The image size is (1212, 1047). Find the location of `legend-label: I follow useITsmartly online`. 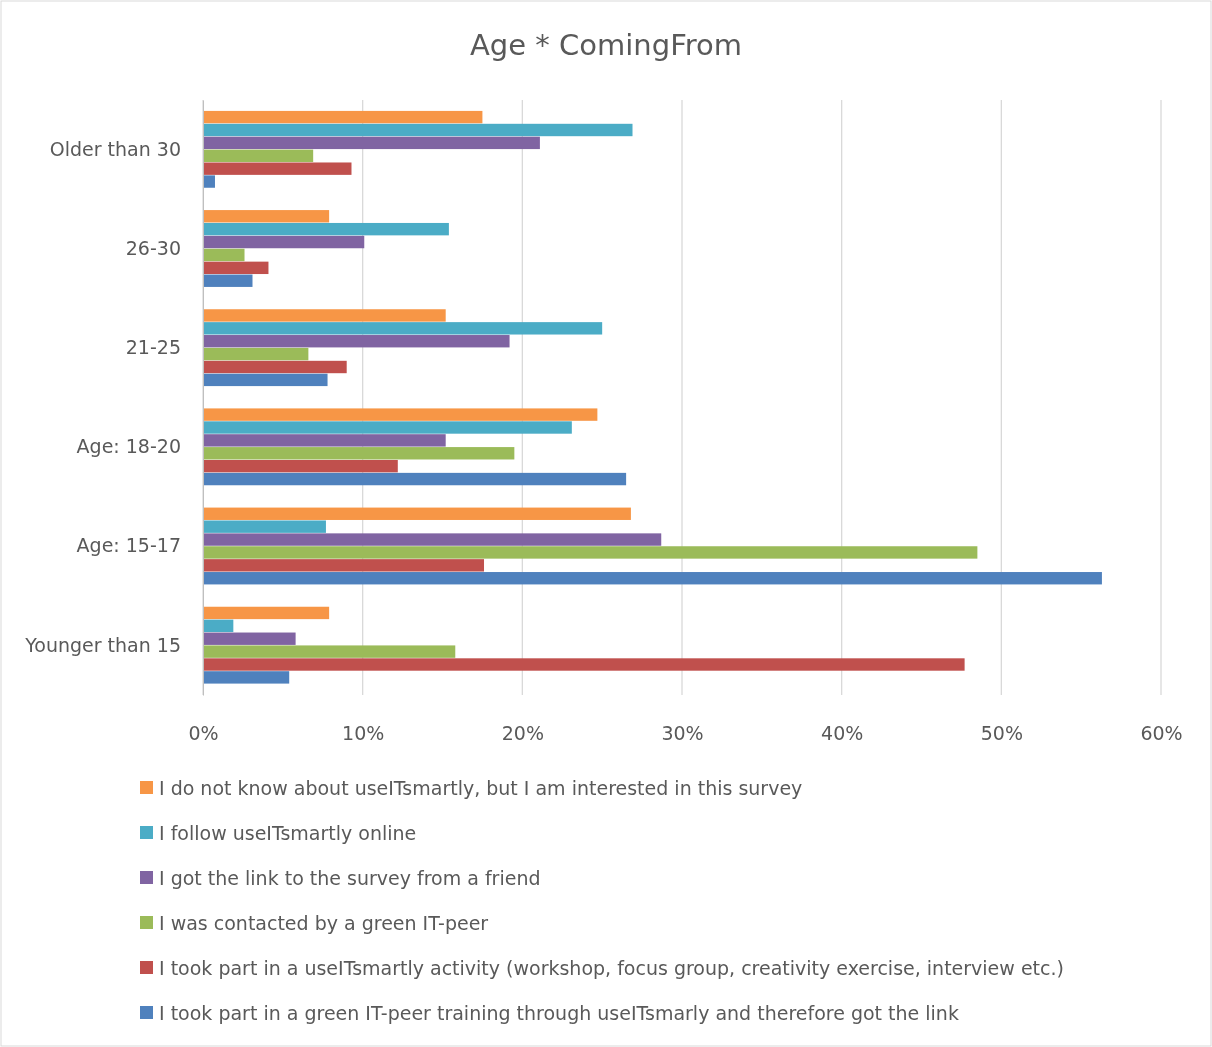

legend-label: I follow useITsmartly online is located at coordinates (288, 832).